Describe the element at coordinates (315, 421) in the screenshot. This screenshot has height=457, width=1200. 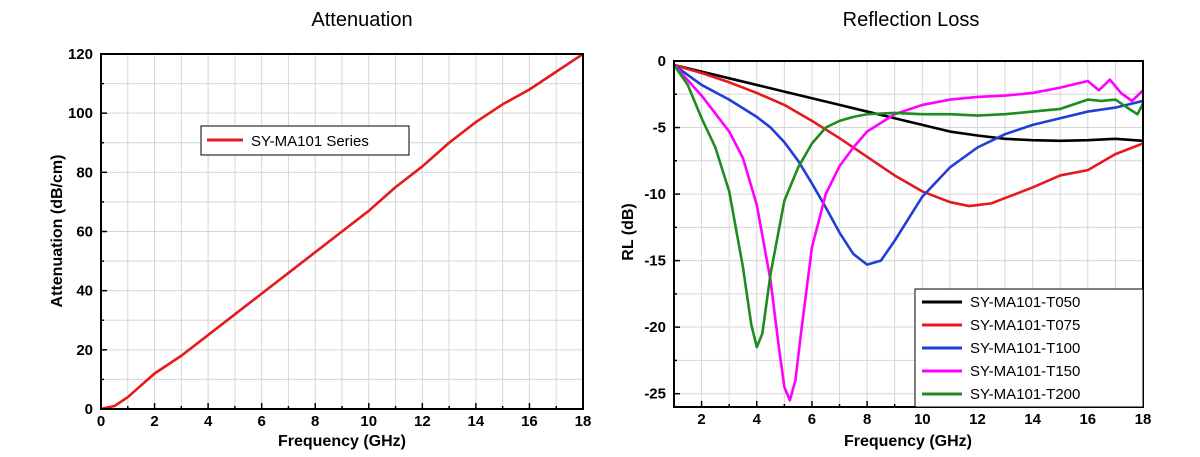
I see `attenuation-x-tick-label: 8` at that location.